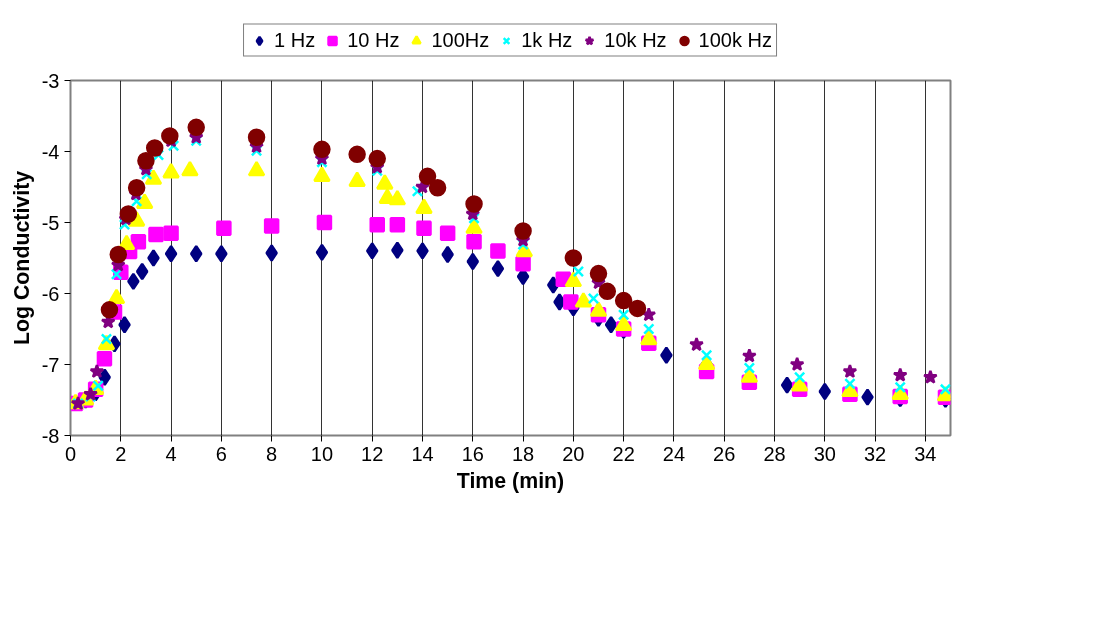 This screenshot has height=637, width=1104. I want to click on x-tick-label: 10, so click(322, 453).